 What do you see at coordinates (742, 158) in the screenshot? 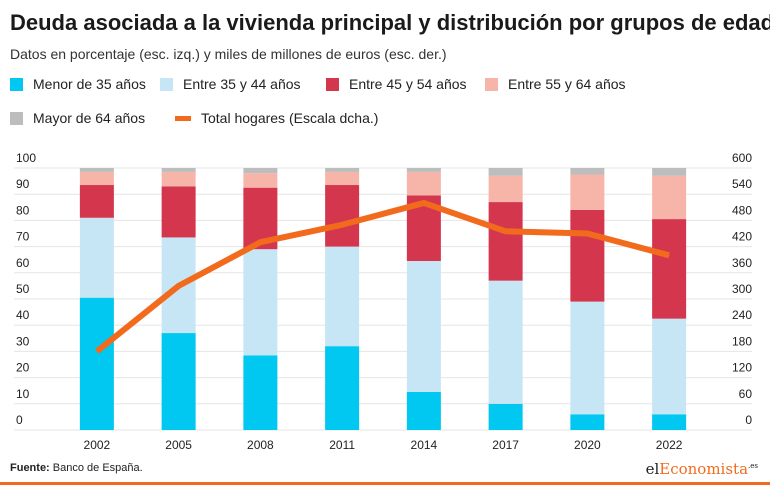
I see `y-right-tick-label: 600` at bounding box center [742, 158].